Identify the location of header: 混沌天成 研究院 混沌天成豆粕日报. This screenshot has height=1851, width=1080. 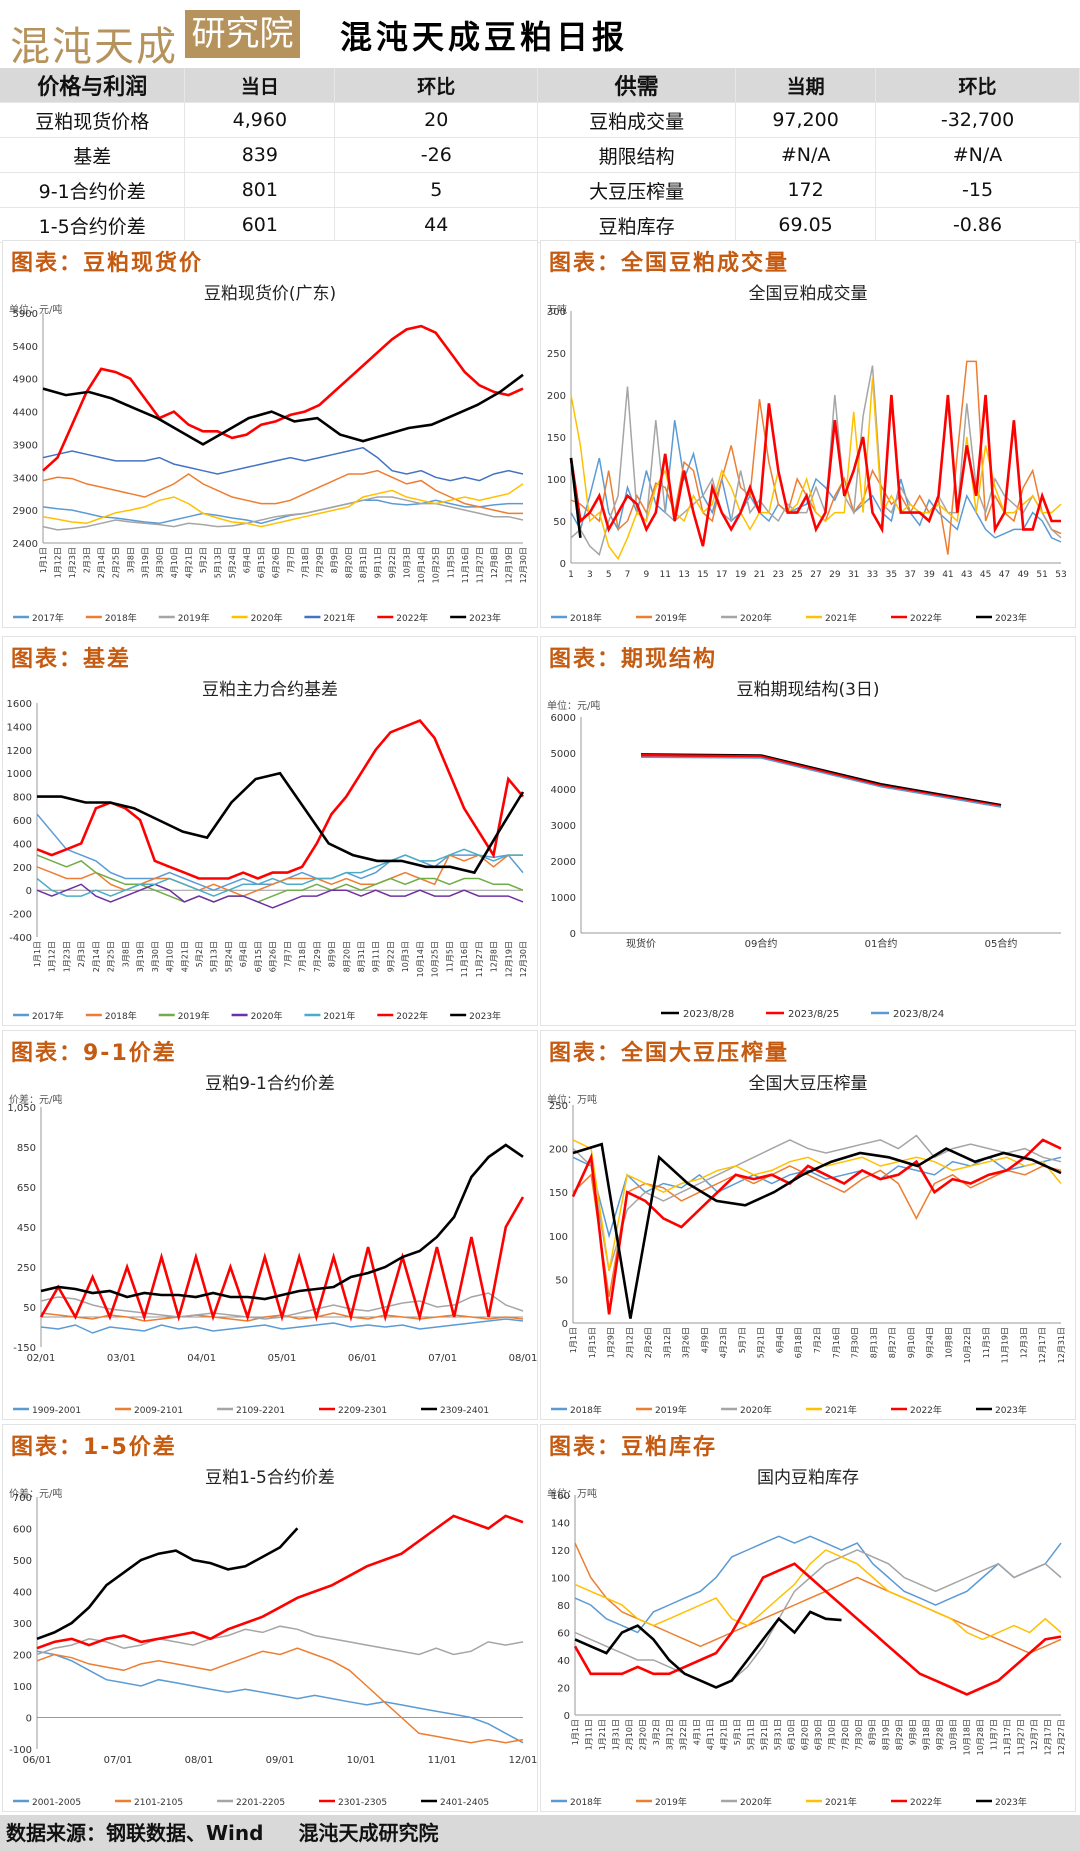
(540, 35).